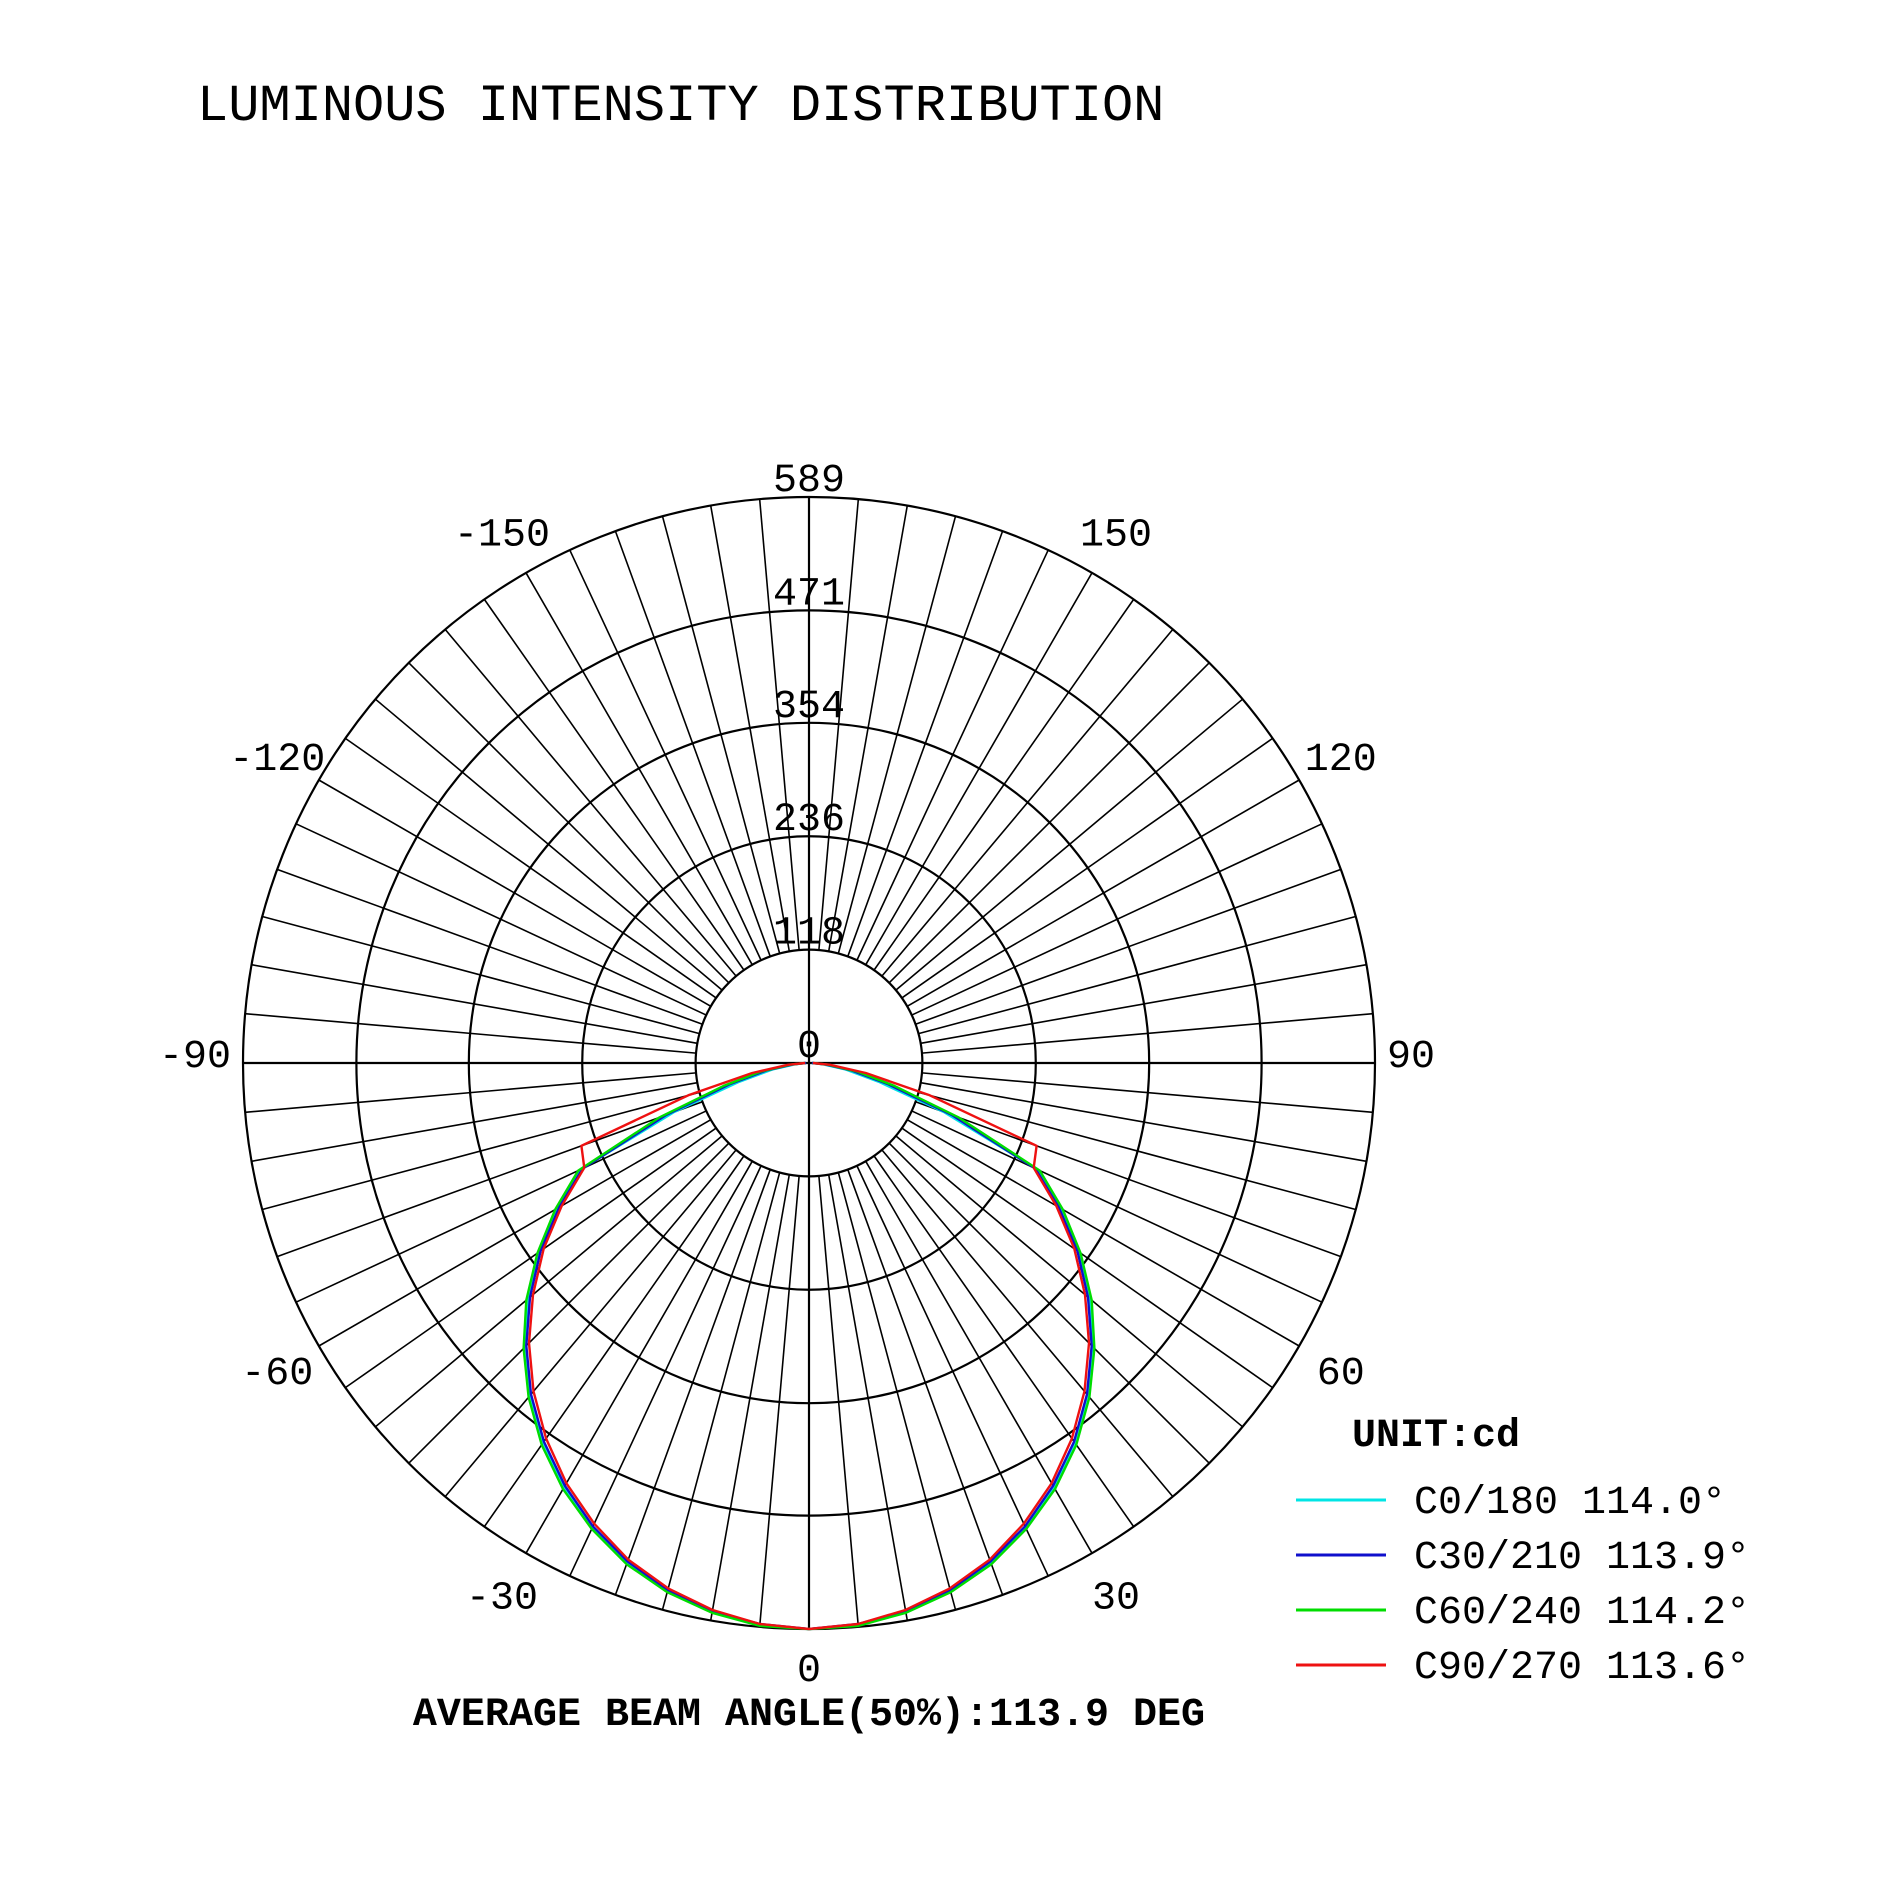 The image size is (1897, 1897). Describe the element at coordinates (502, 1599) in the screenshot. I see `angle-label: -30` at that location.